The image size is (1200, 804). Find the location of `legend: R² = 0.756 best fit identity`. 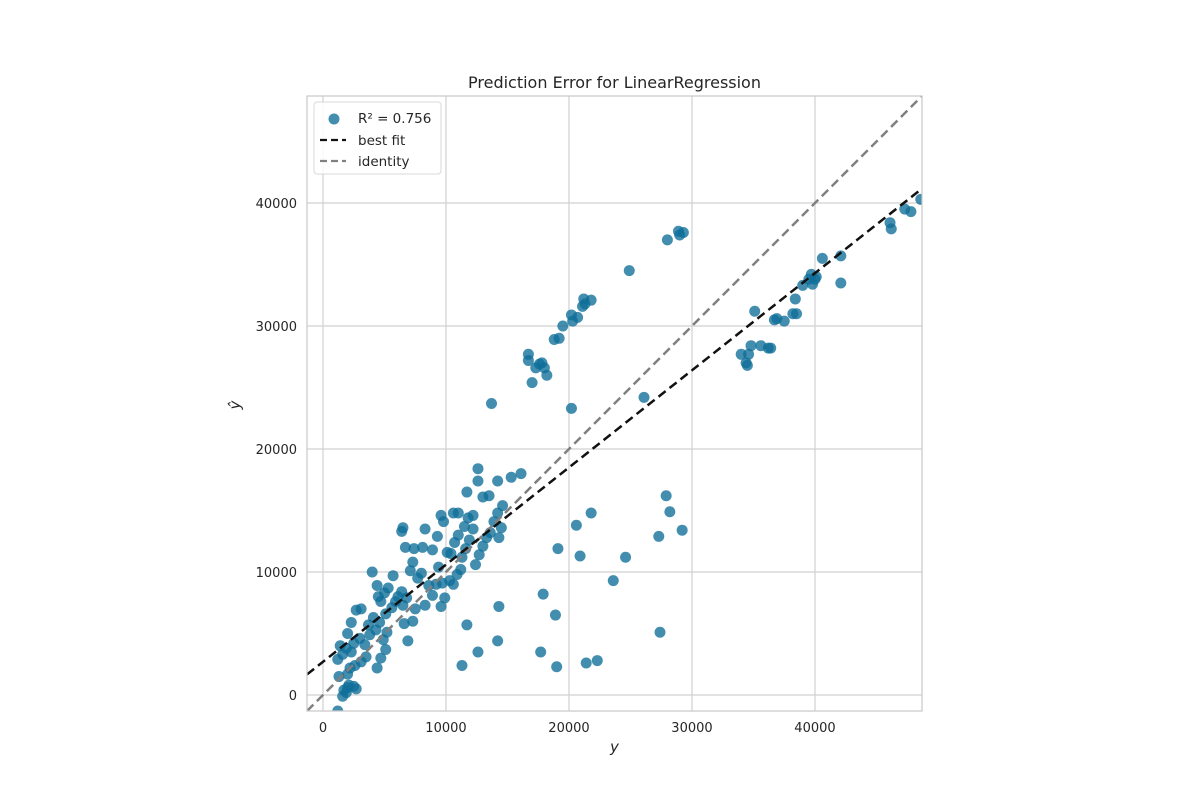

legend: R² = 0.756 best fit identity is located at coordinates (377, 138).